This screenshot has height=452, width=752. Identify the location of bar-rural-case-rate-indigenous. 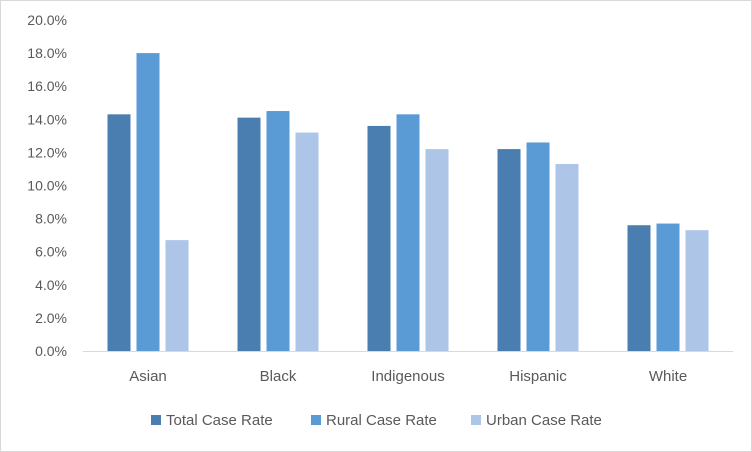
(408, 233).